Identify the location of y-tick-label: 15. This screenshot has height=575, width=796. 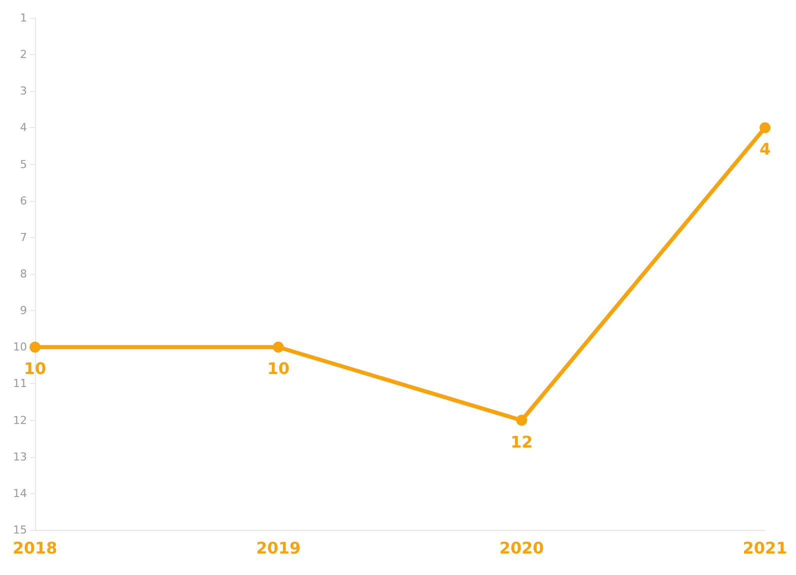
(20, 530).